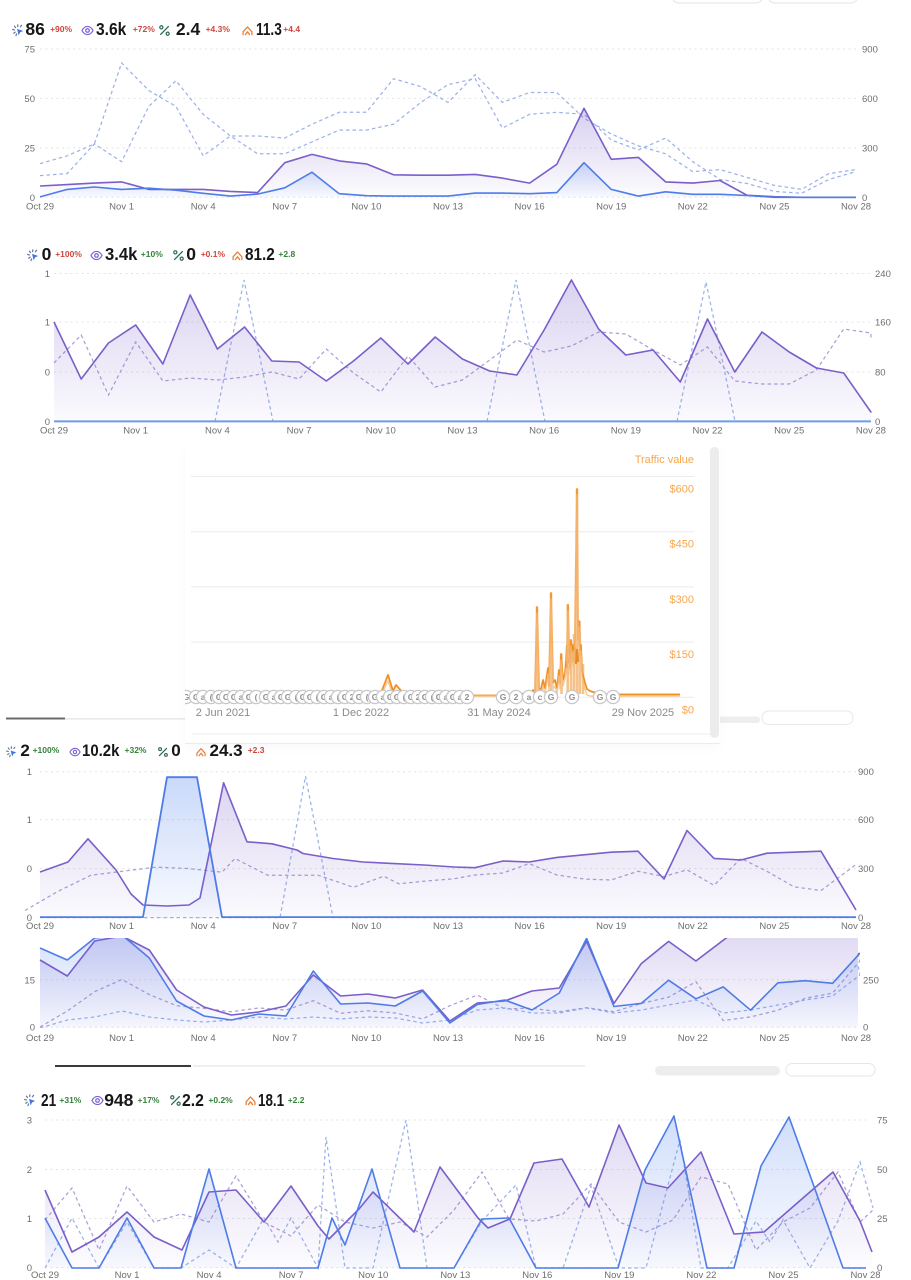  I want to click on svg-text: 31 May 2024, so click(499, 713).